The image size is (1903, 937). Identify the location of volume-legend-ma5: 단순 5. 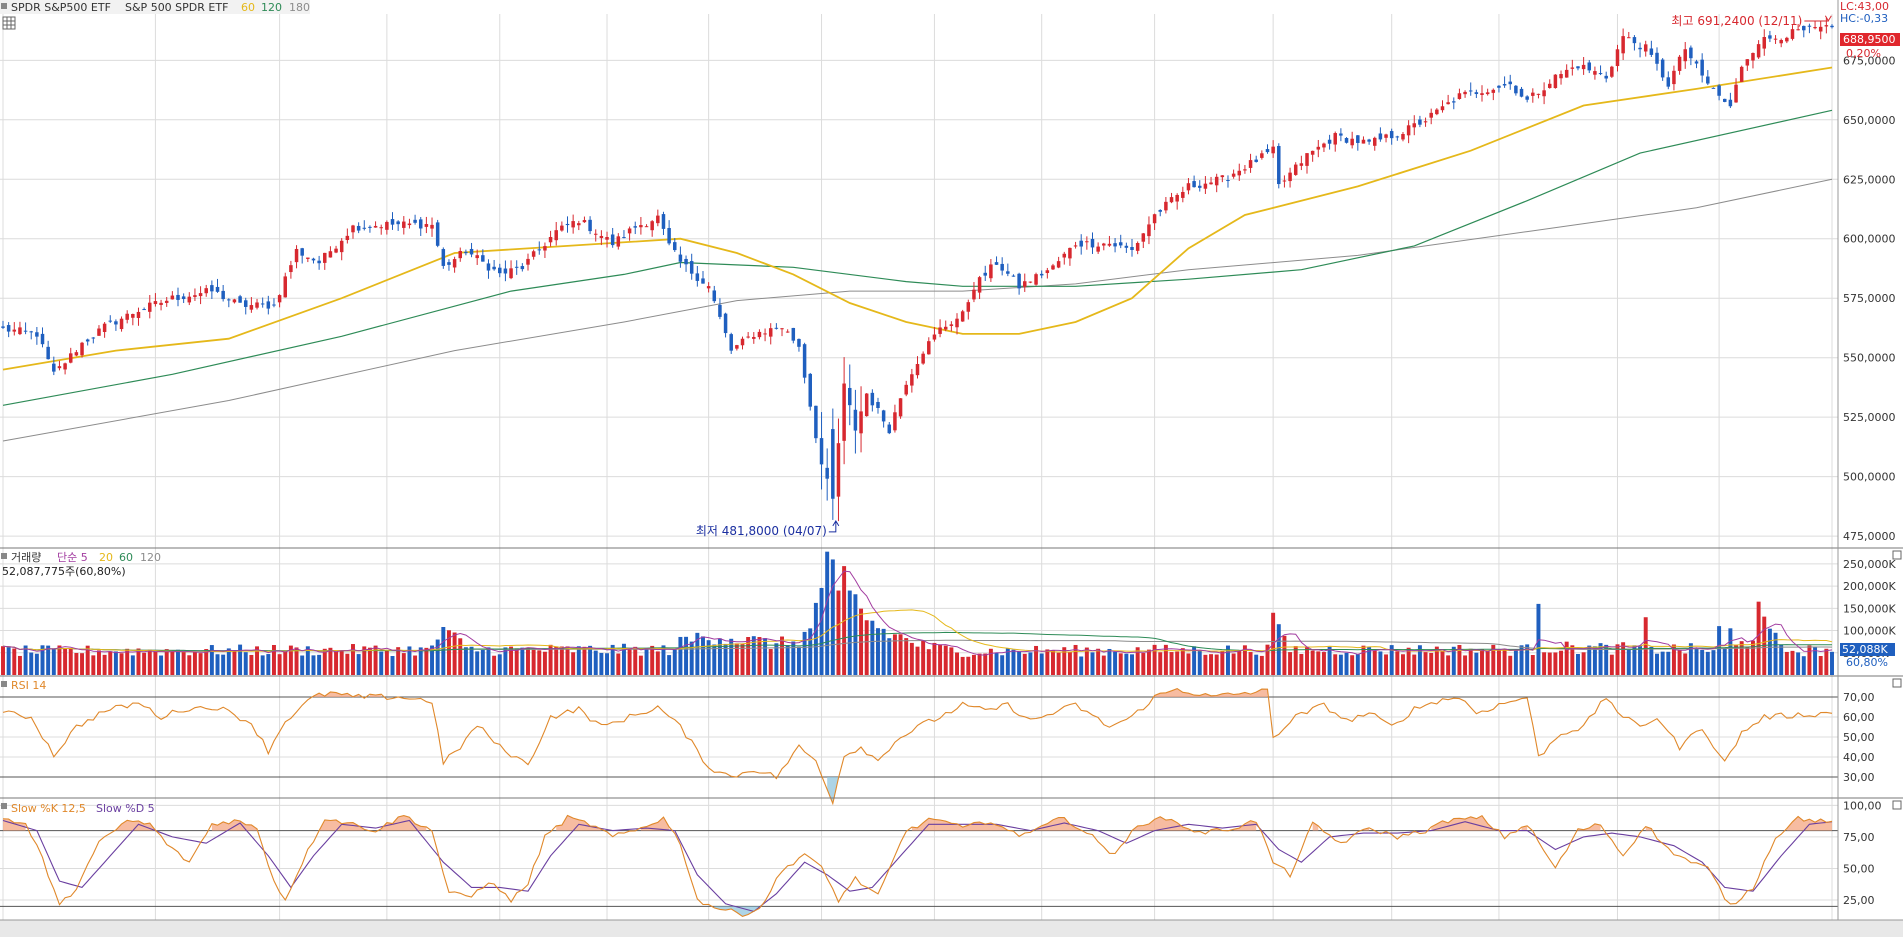
(72, 557).